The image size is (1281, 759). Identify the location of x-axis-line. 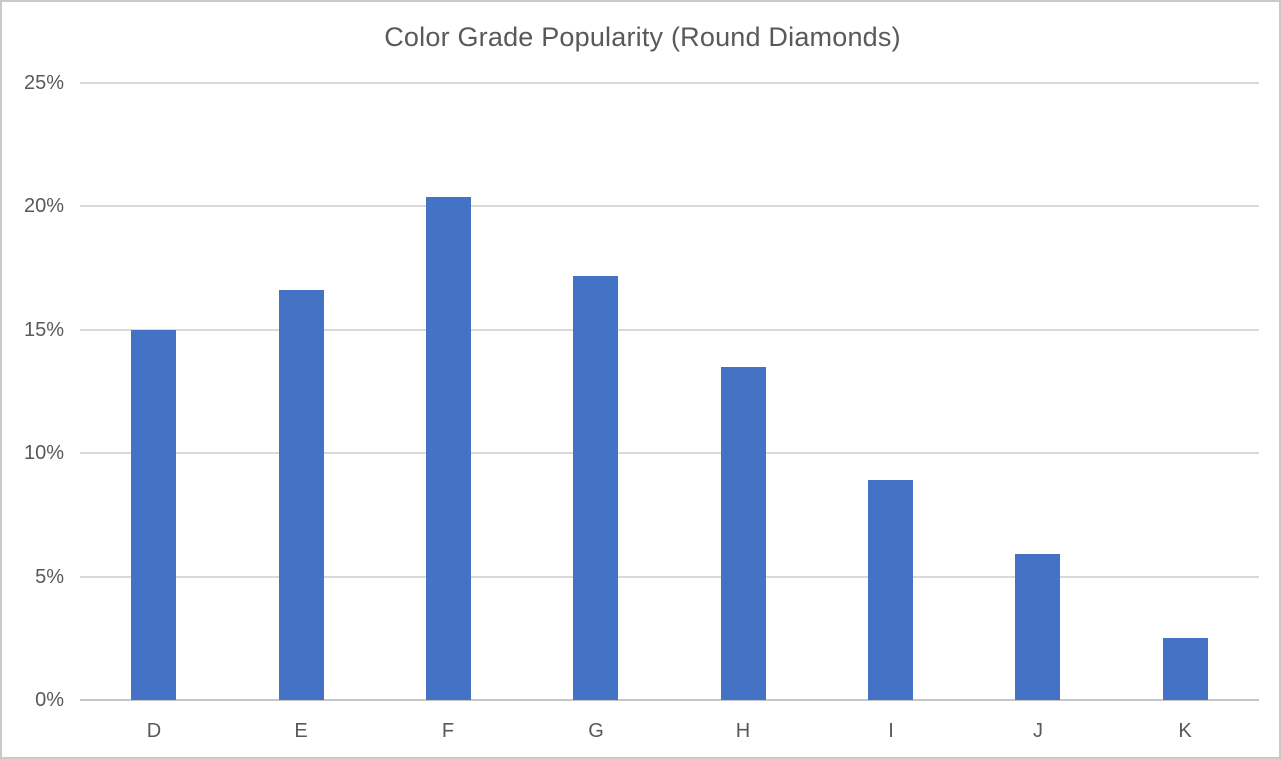
(669, 700).